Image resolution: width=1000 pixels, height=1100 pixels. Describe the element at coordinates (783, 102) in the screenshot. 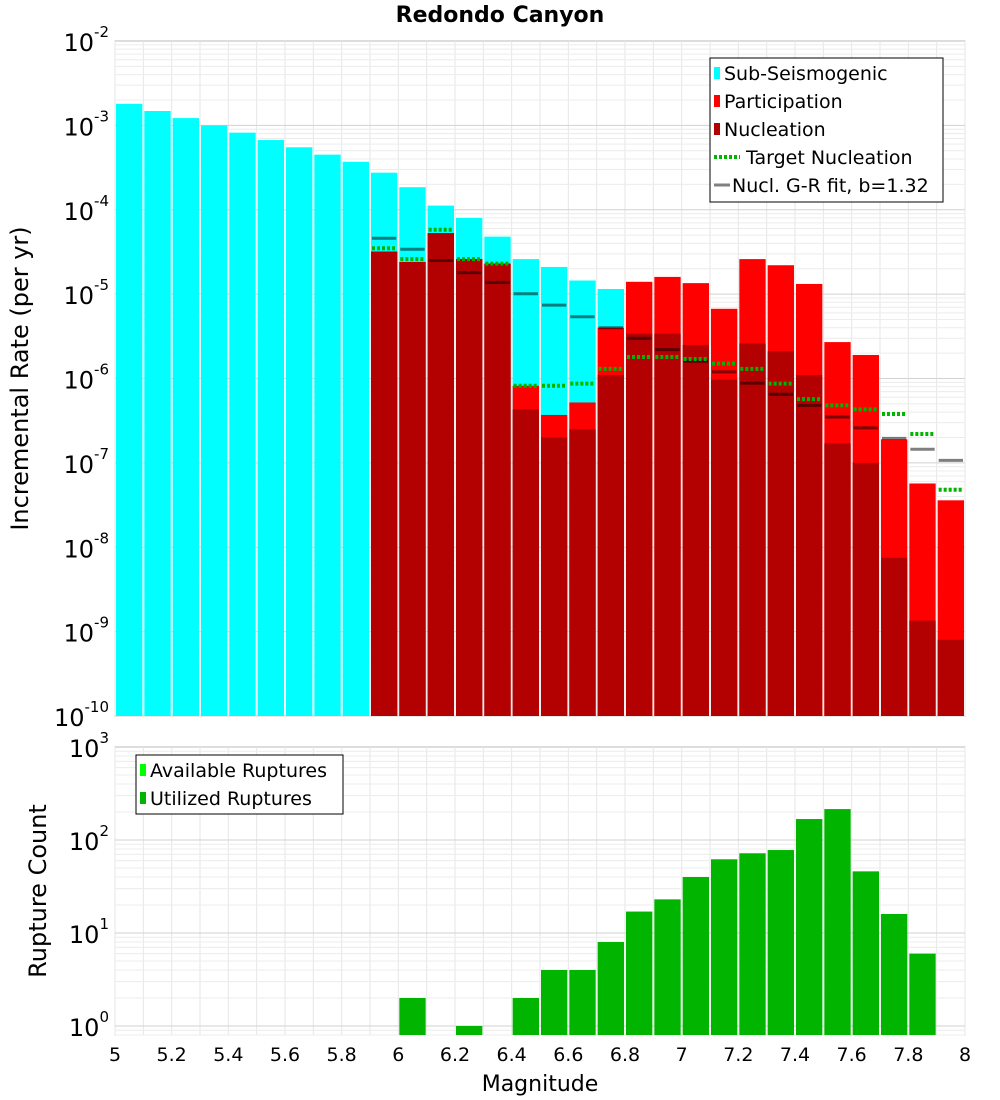

I see `legend-label: Participation` at that location.